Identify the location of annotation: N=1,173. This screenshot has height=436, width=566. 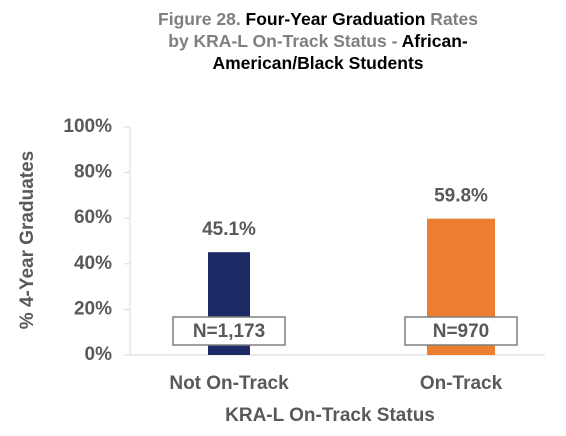
(229, 331).